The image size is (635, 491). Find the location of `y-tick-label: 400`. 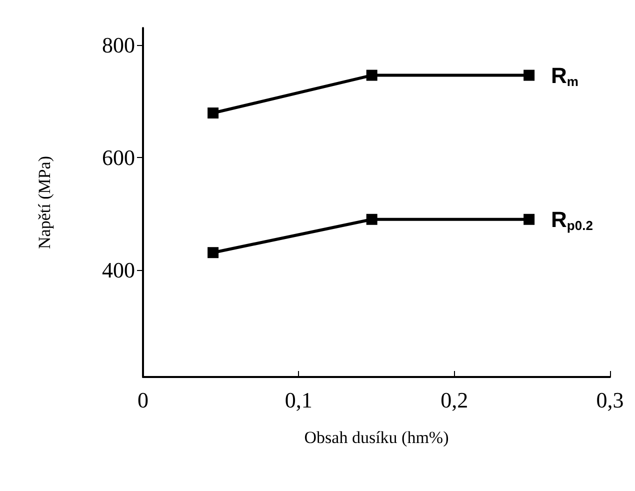

y-tick-label: 400 is located at coordinates (118, 270).